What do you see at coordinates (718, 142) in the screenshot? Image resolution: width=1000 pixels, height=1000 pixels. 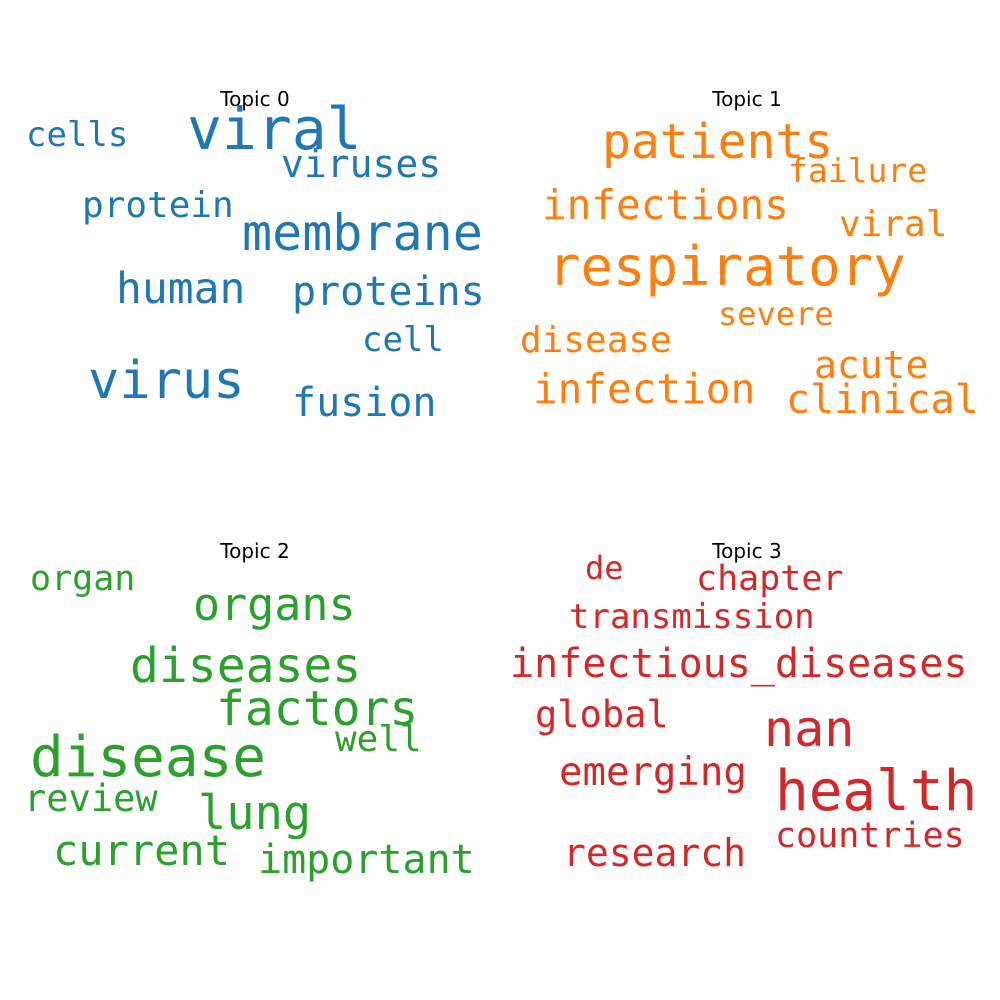 I see `topic-1-word-patients: patients` at bounding box center [718, 142].